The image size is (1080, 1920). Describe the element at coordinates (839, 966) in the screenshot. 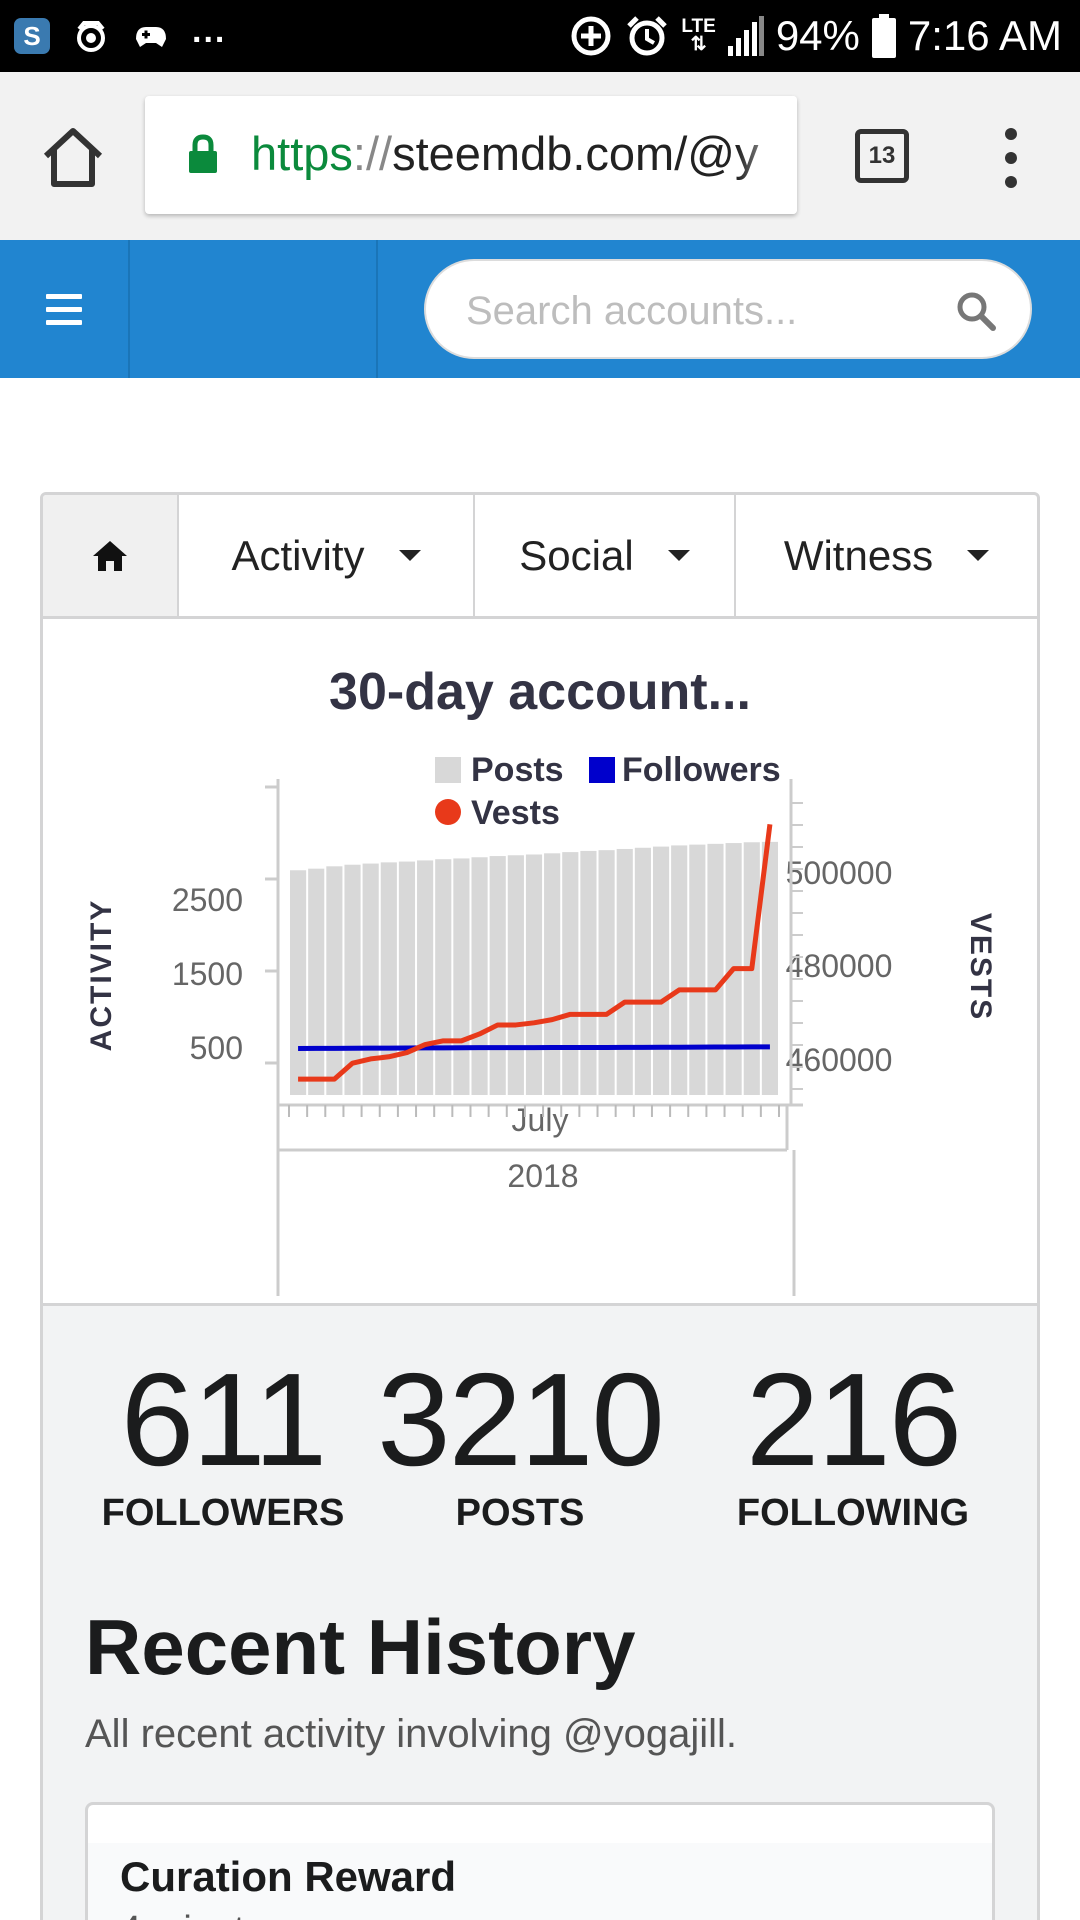

I see `y-right-tick: 480000` at that location.